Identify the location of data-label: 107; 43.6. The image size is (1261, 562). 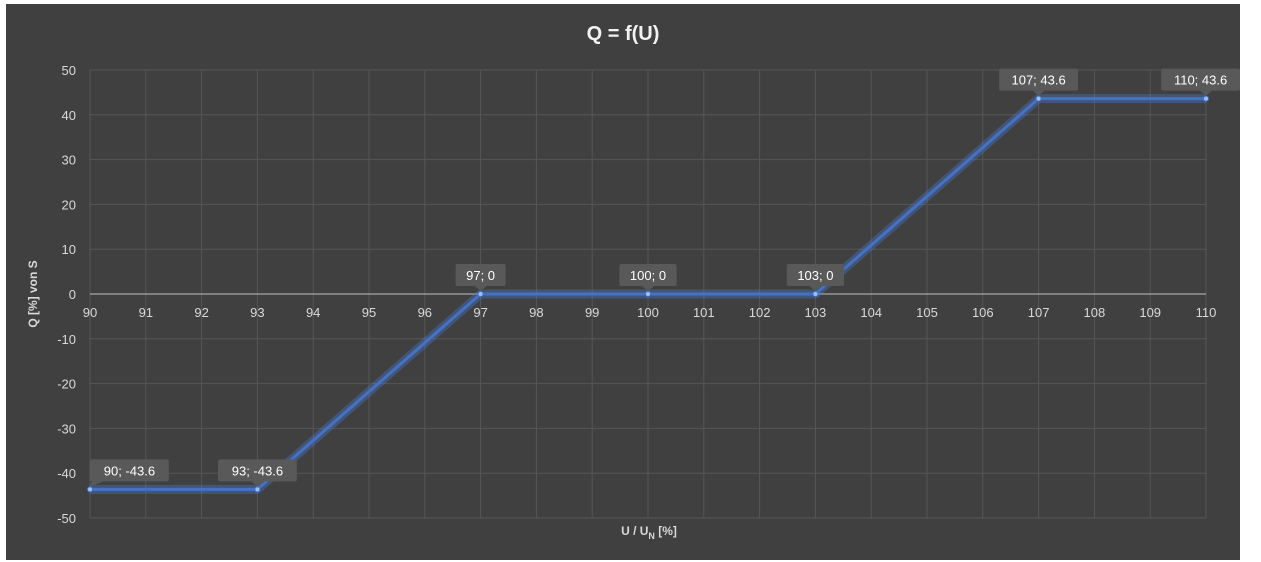
(1038, 82).